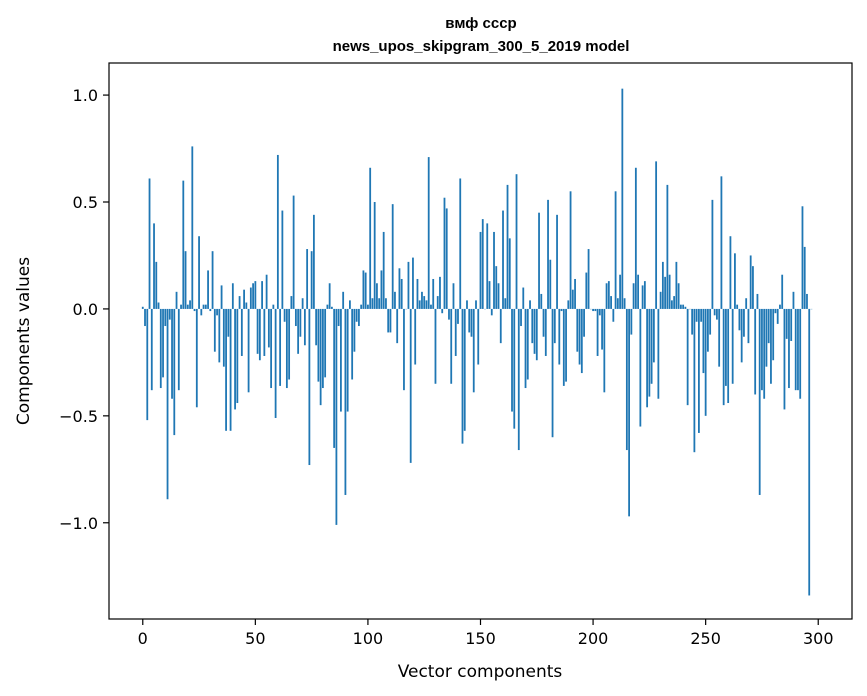 The image size is (867, 696). I want to click on y-tick-label: 0.5, so click(85, 202).